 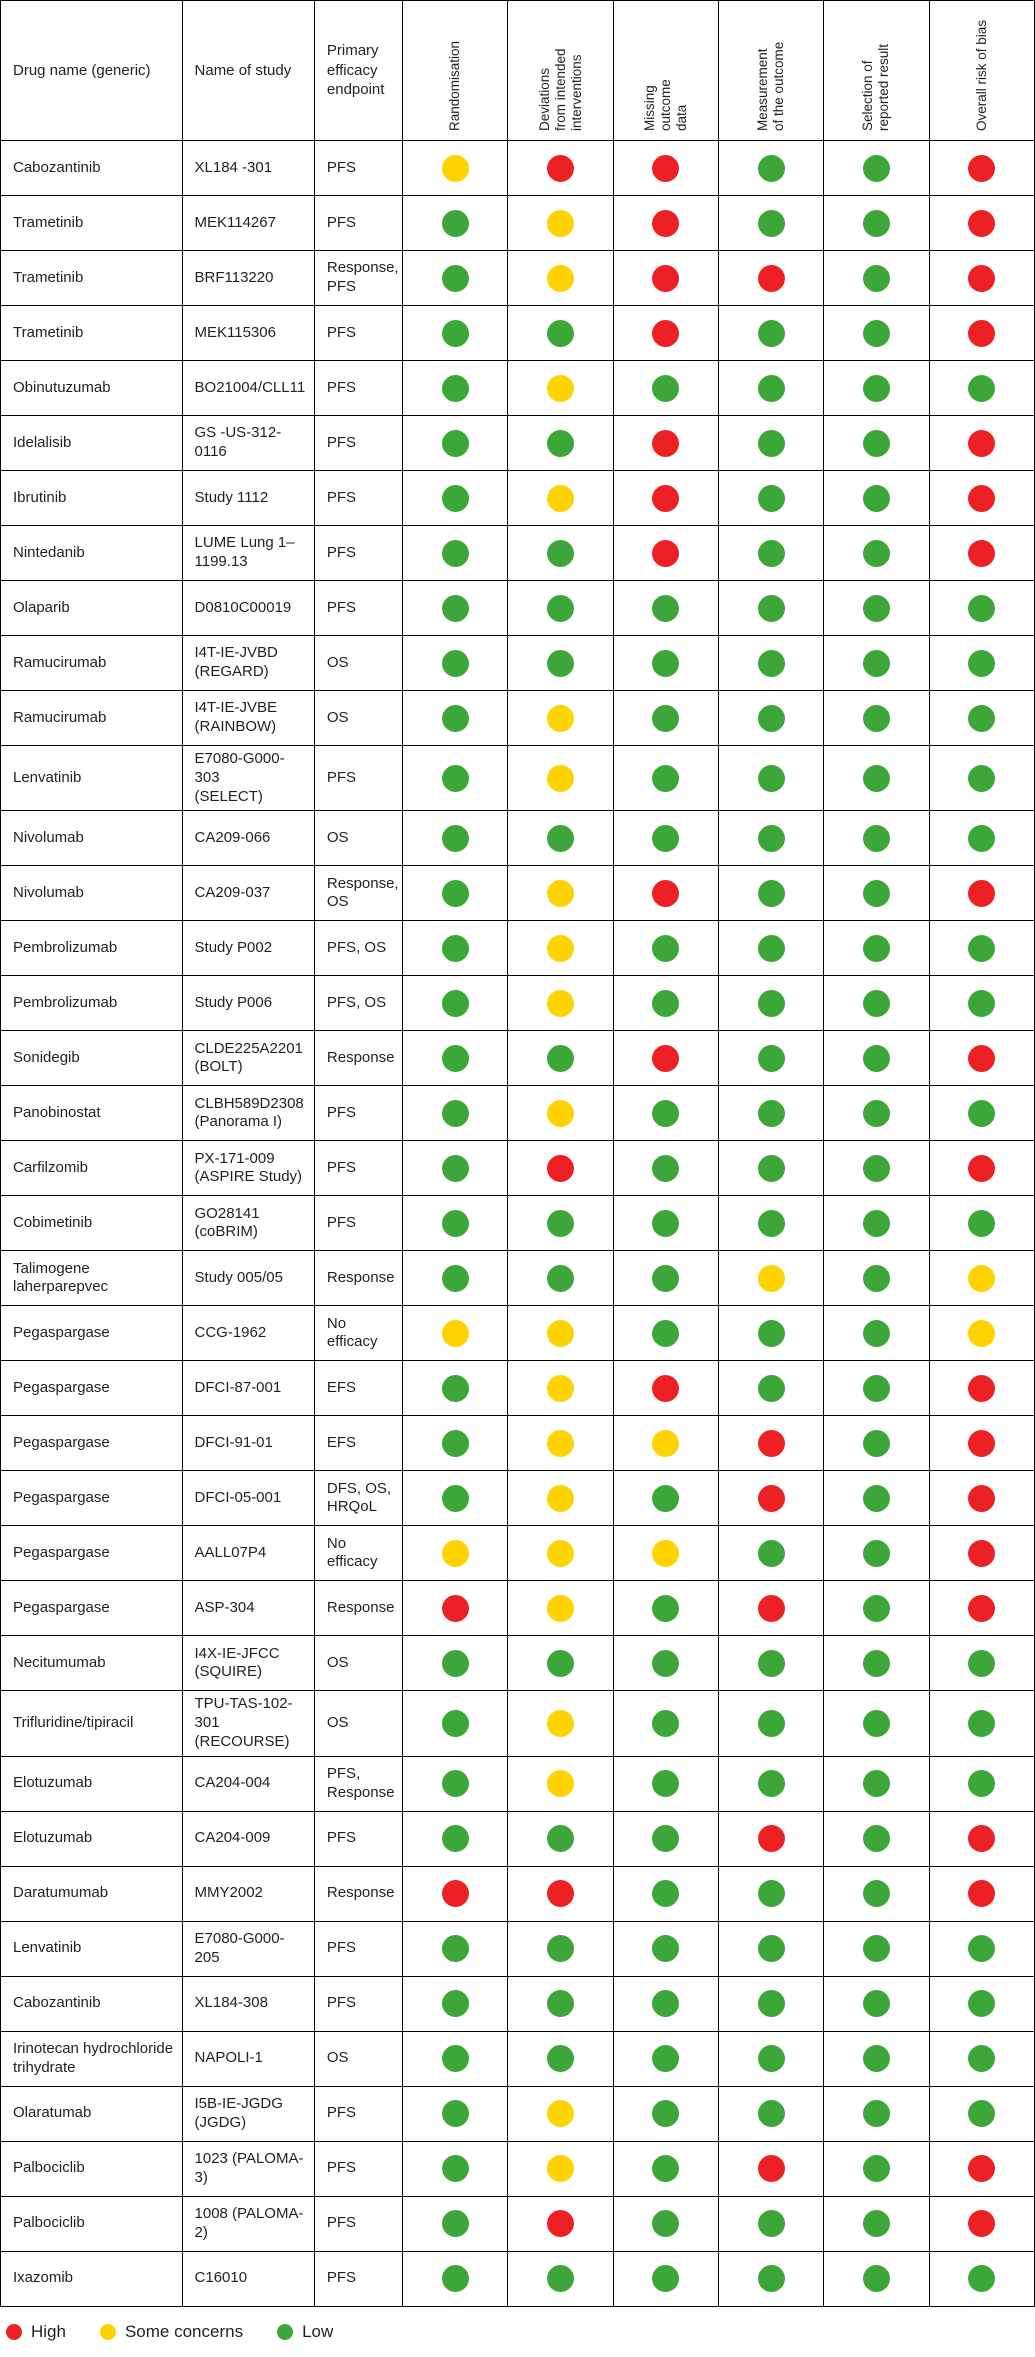 I want to click on study-name-cell: D0810C00019, so click(x=248, y=608).